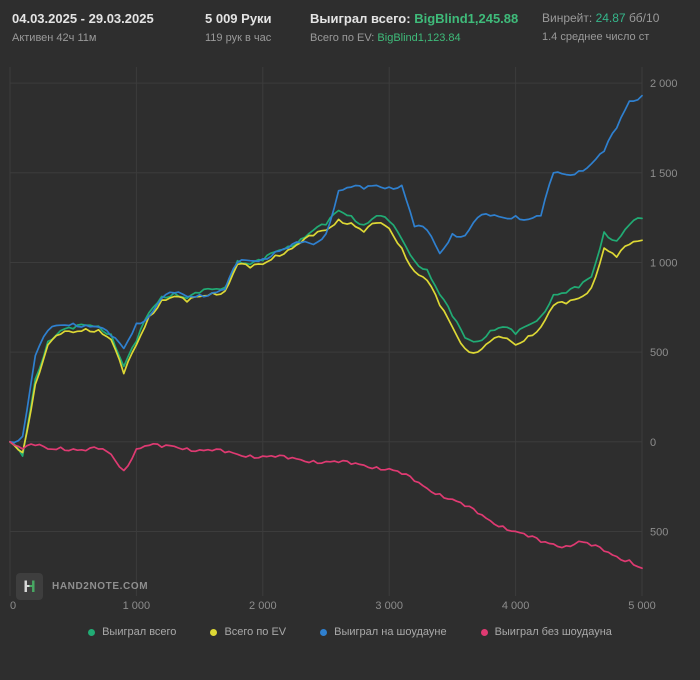  What do you see at coordinates (553, 632) in the screenshot?
I see `legend-label-non-showdown: Выиграл без шоудауна` at bounding box center [553, 632].